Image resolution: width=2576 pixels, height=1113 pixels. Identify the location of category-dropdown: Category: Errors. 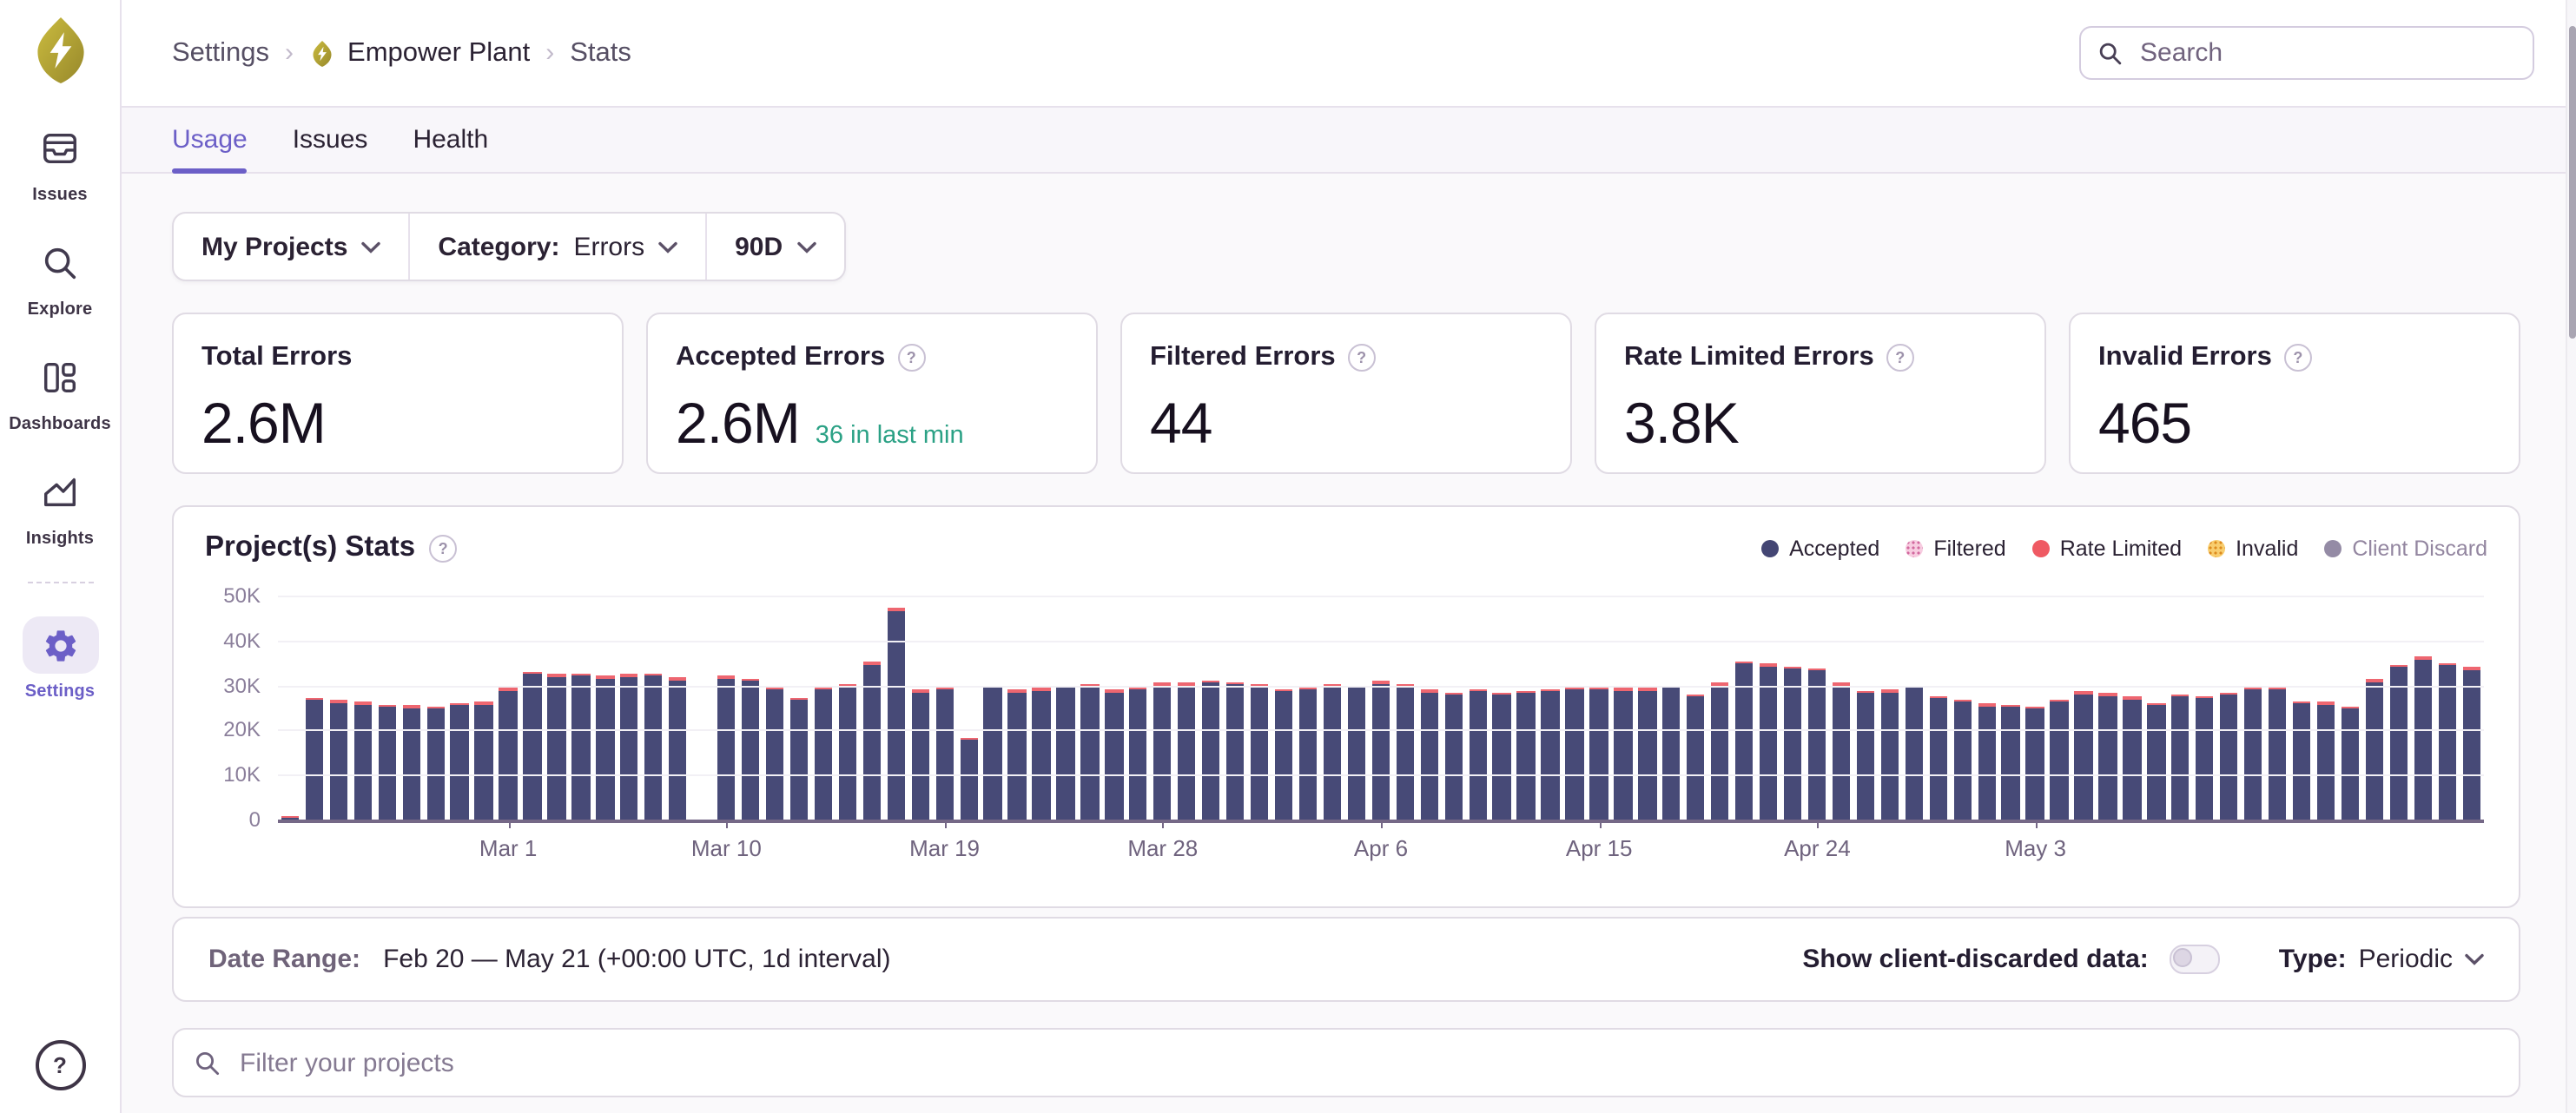
(557, 247).